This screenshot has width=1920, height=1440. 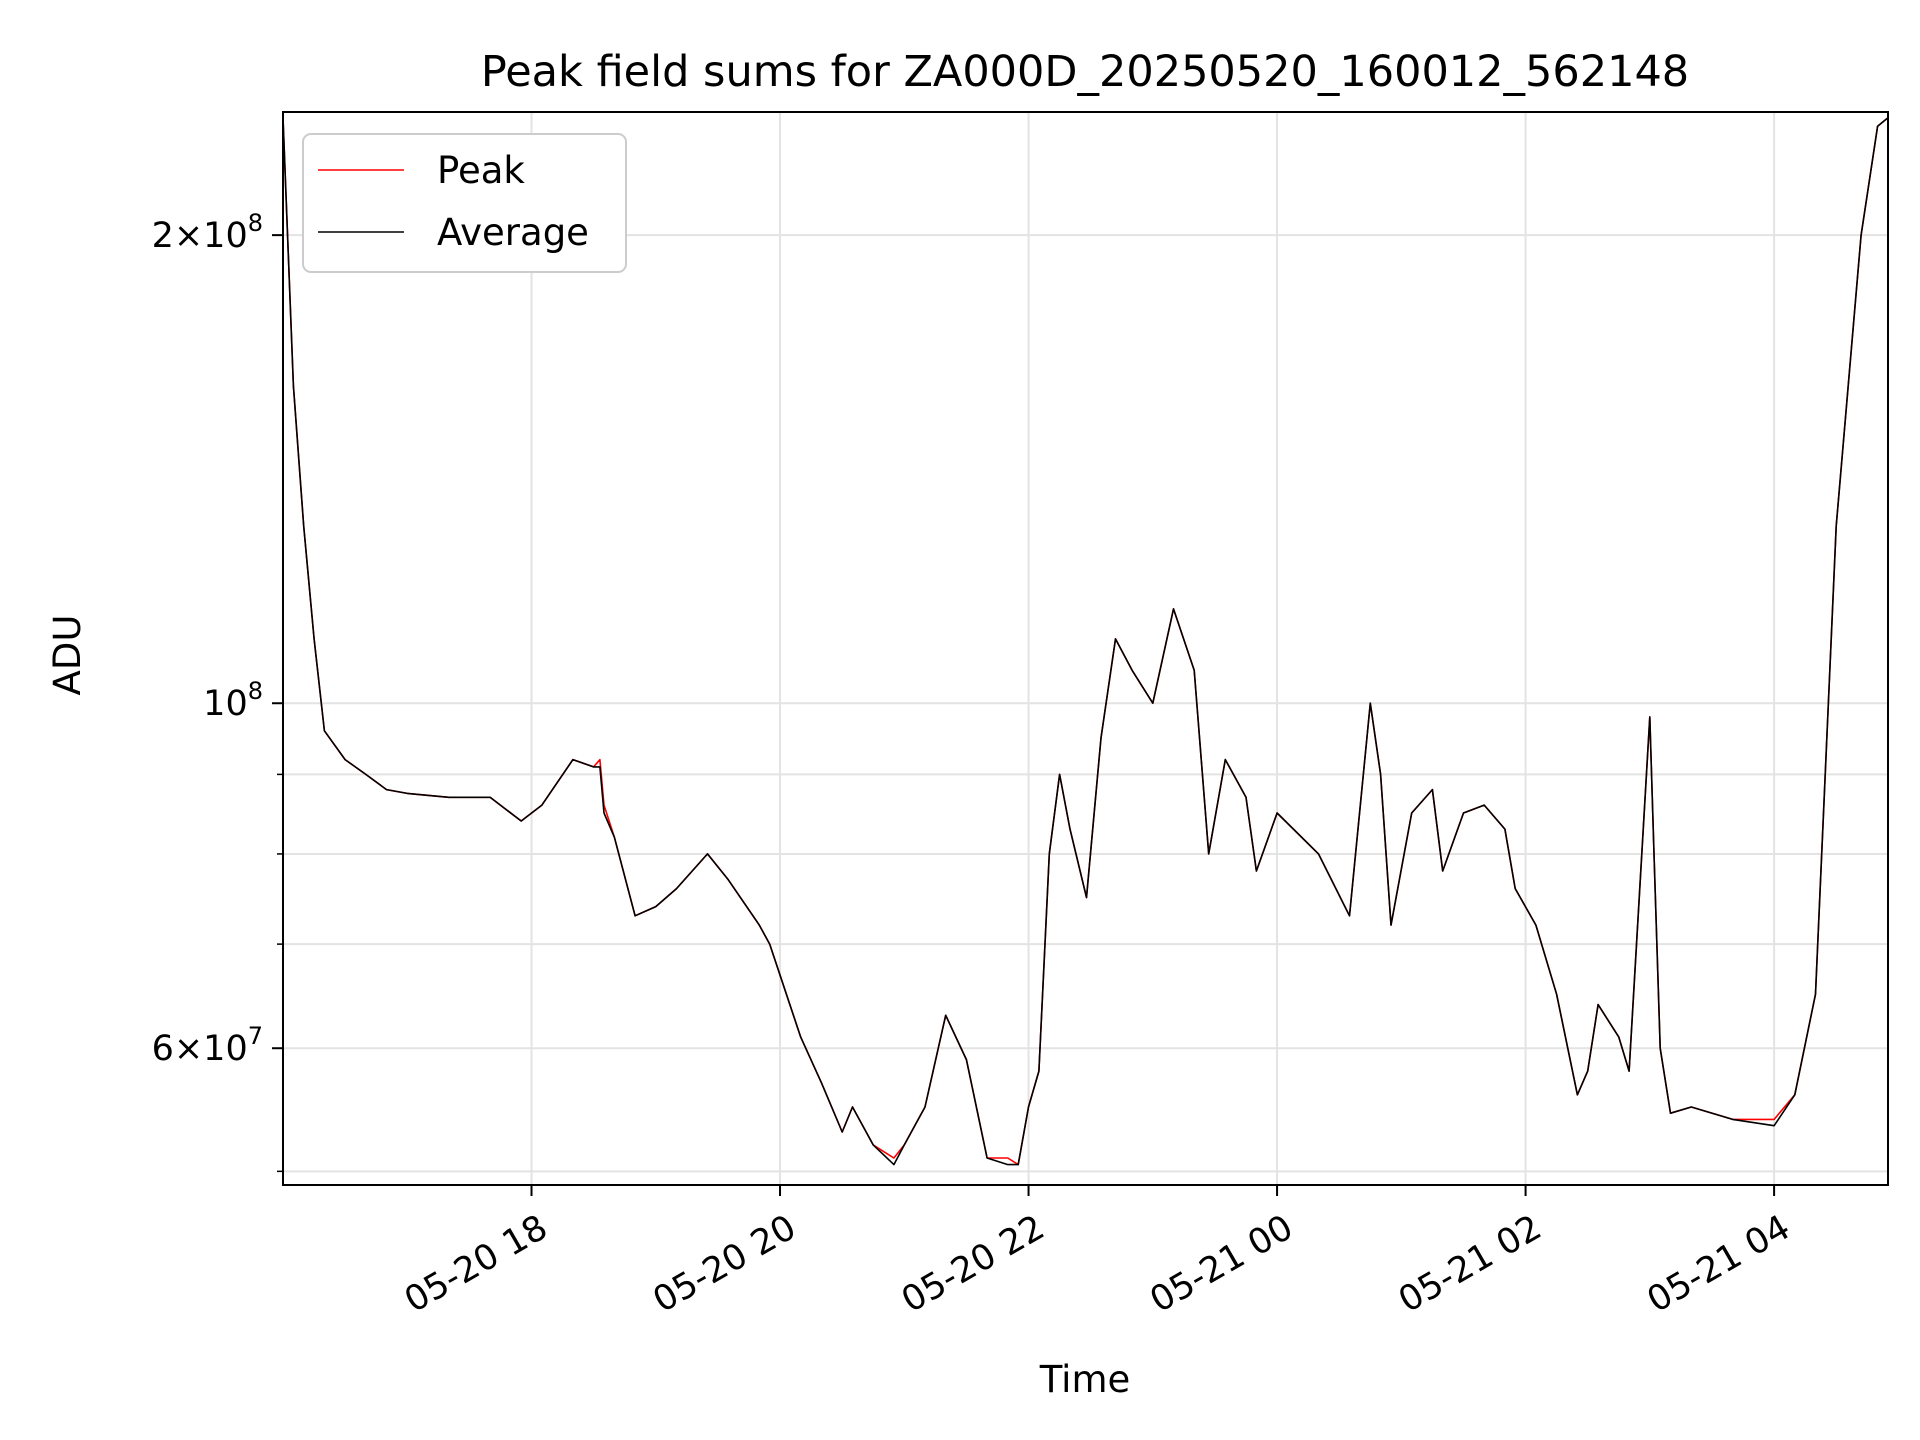 I want to click on legend-label-average: Average, so click(x=513, y=232).